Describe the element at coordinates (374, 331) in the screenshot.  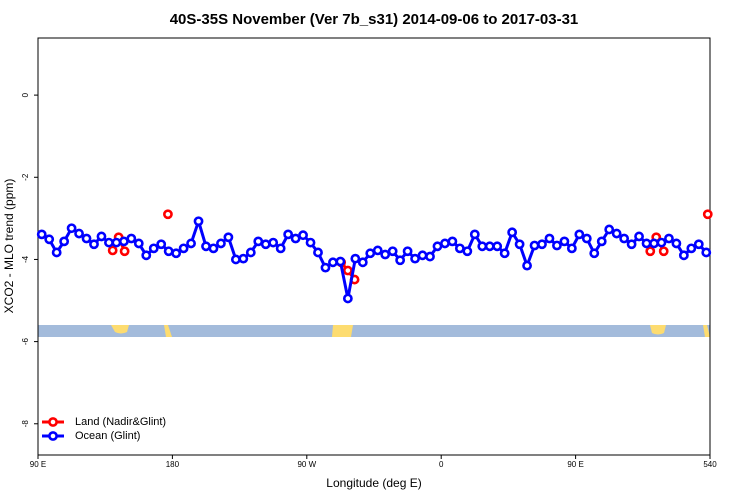
I see `map-strip` at that location.